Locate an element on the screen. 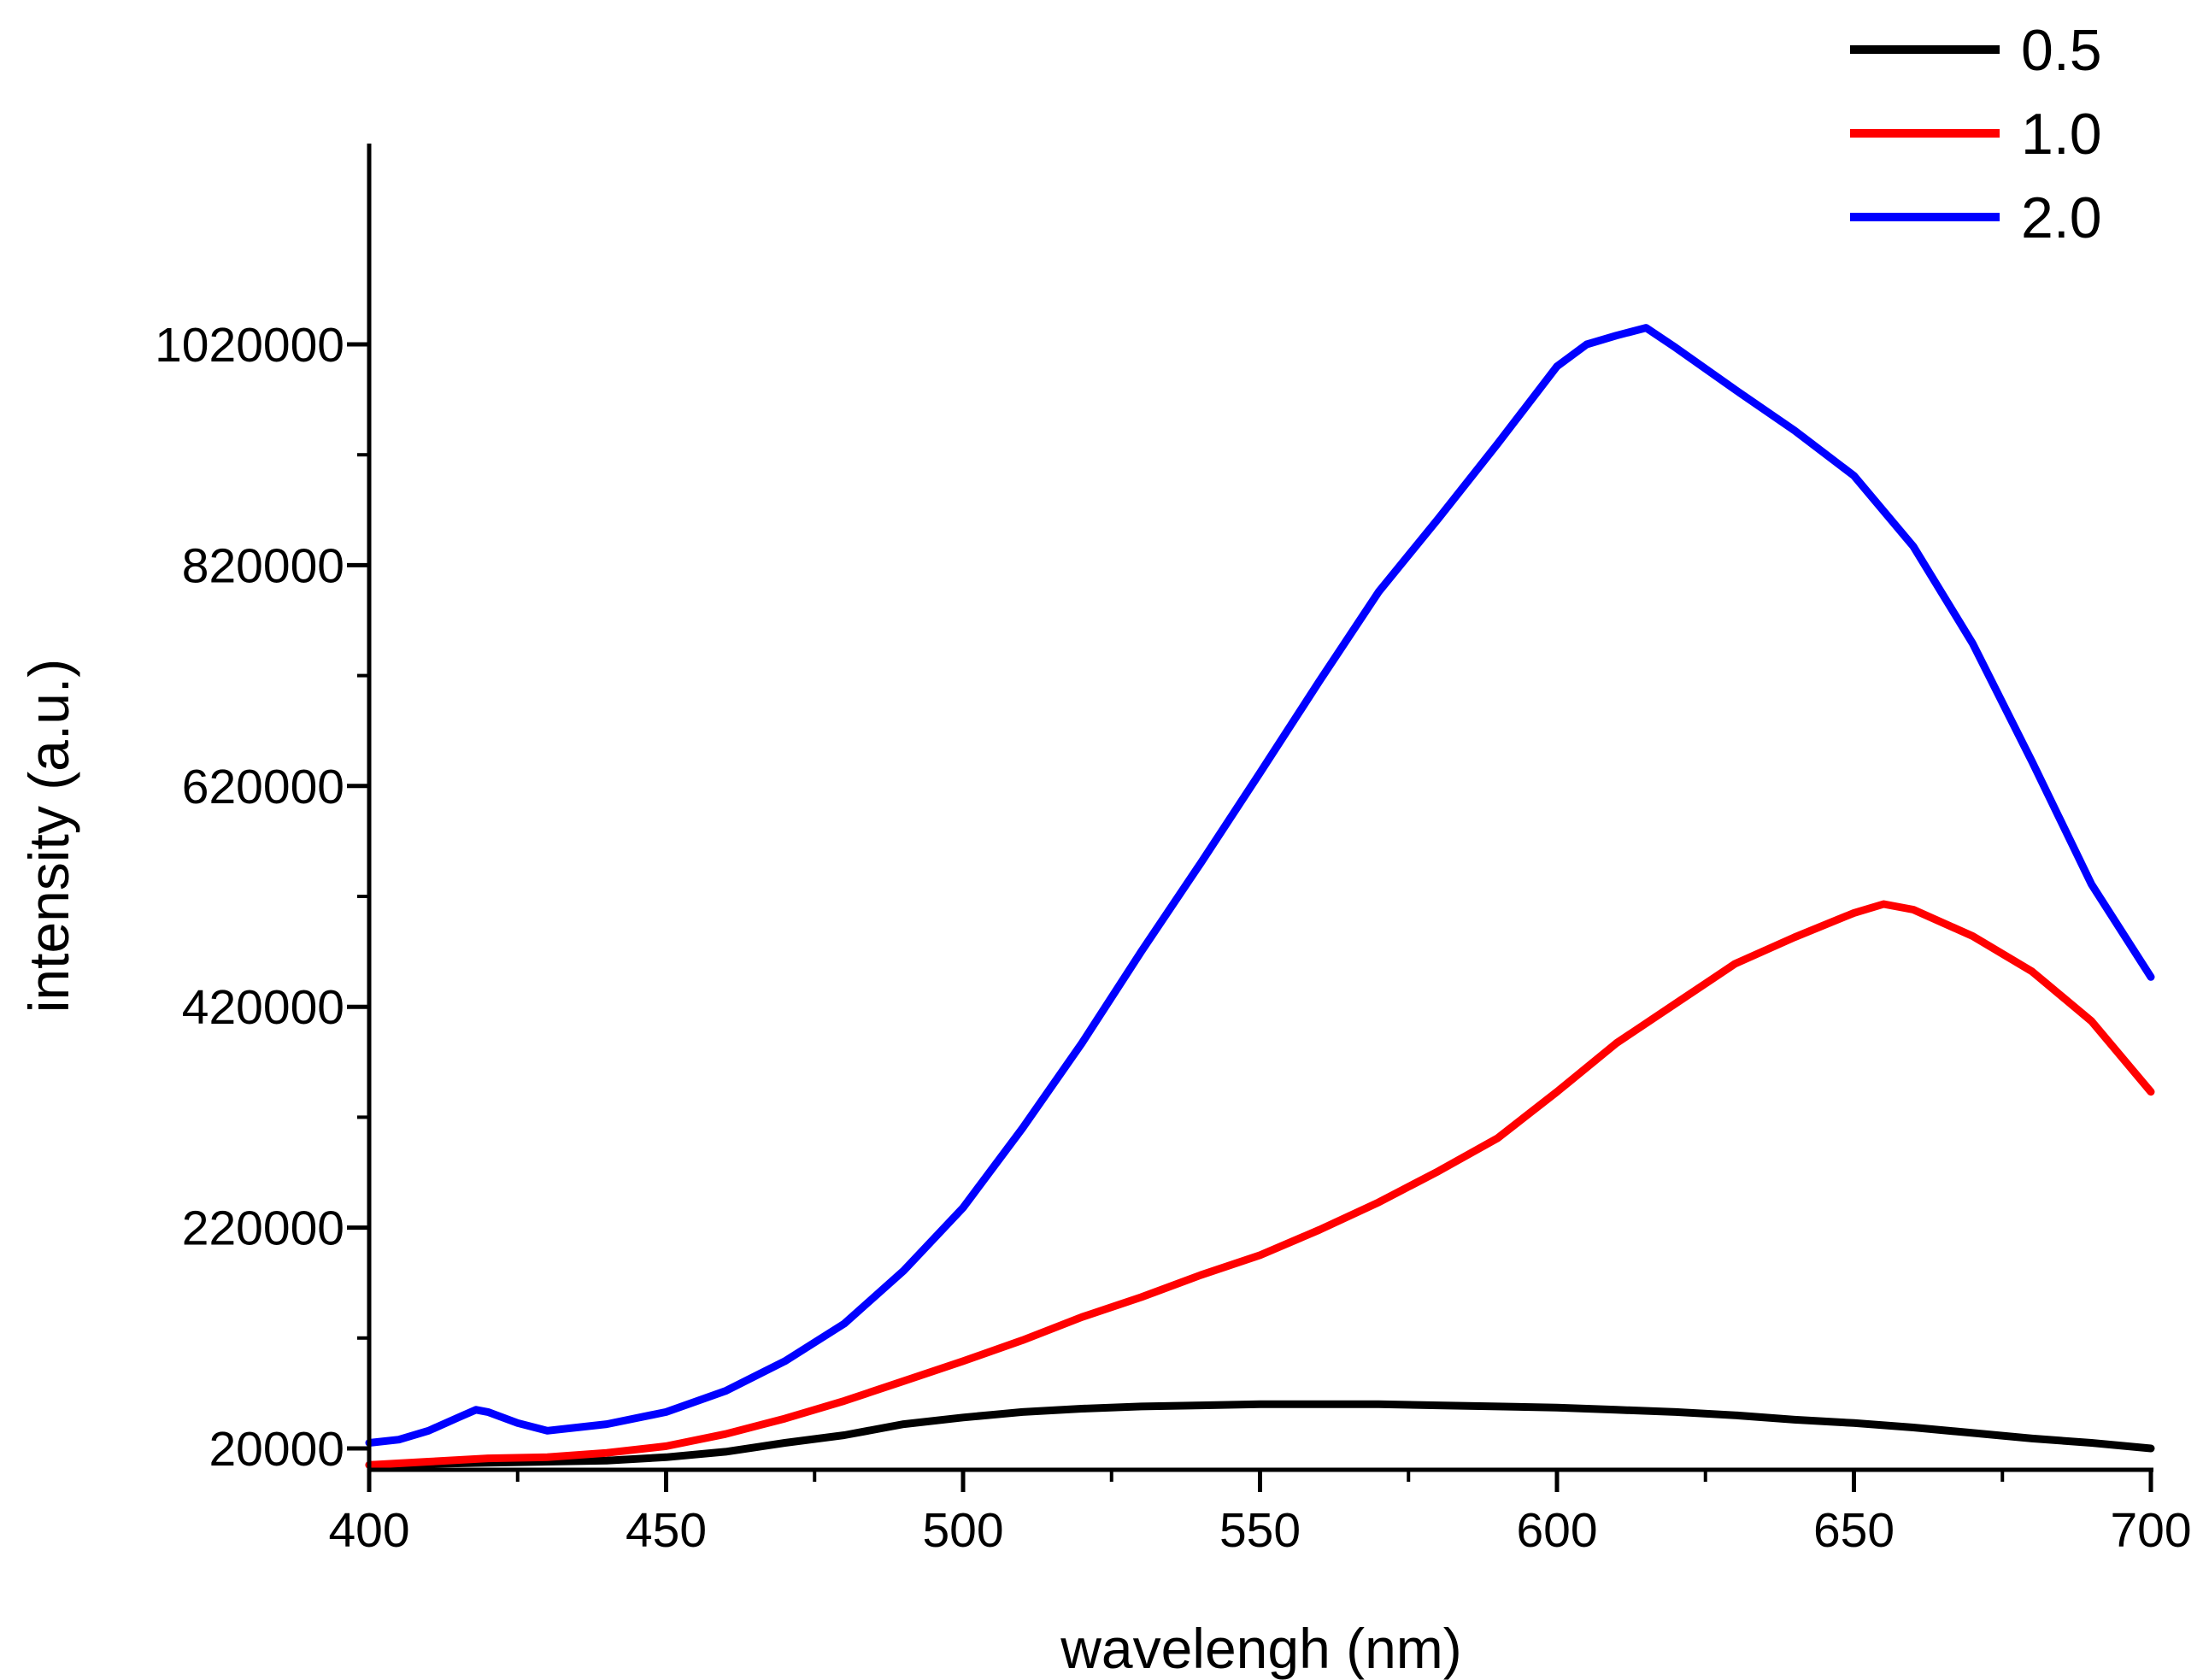 The height and width of the screenshot is (1680, 2203). y-tick-label: 620000 is located at coordinates (263, 787).